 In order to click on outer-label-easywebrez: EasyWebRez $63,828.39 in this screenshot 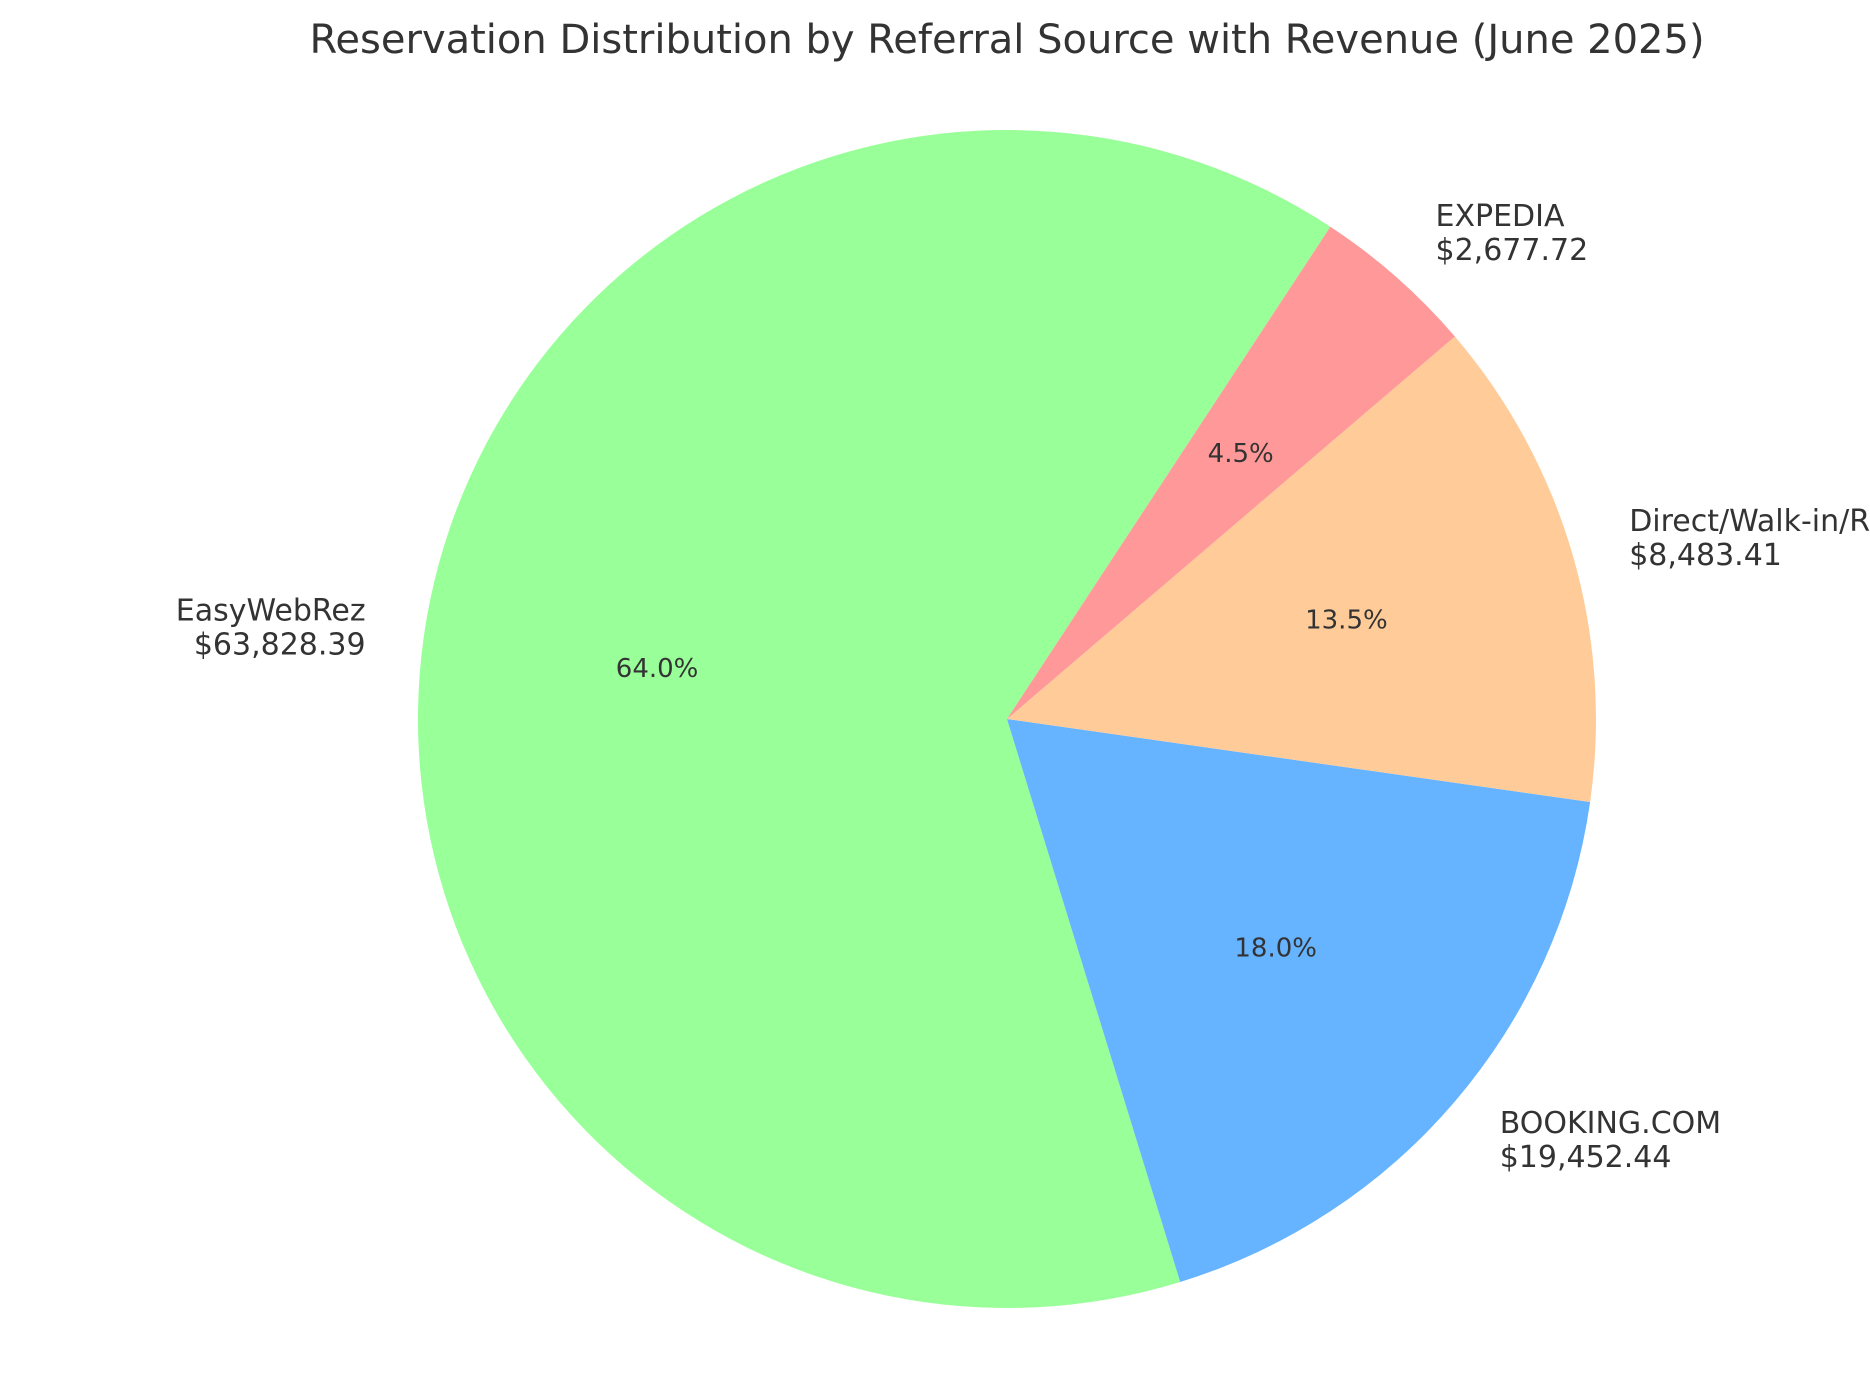, I will do `click(271, 628)`.